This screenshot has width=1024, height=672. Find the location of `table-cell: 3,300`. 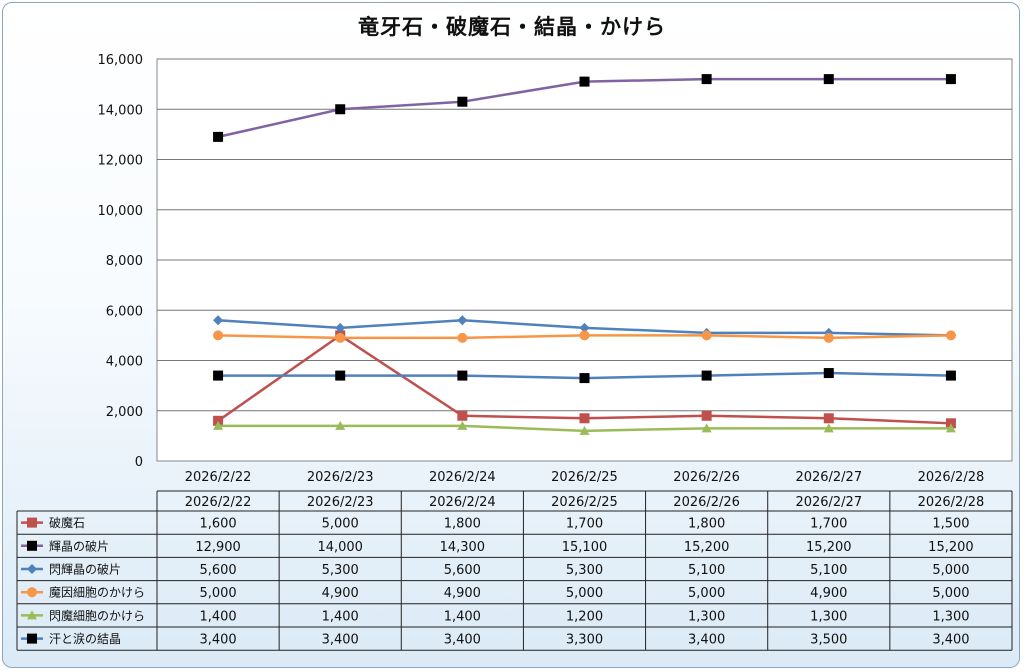

table-cell: 3,300 is located at coordinates (584, 640).